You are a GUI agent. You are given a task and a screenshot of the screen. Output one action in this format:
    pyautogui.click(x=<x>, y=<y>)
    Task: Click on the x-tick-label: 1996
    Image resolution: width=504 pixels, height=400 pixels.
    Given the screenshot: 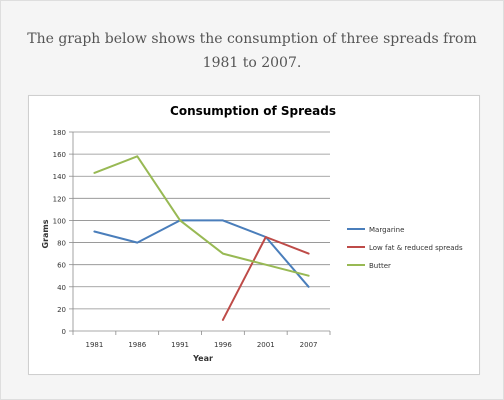 What is the action you would take?
    pyautogui.click(x=223, y=345)
    